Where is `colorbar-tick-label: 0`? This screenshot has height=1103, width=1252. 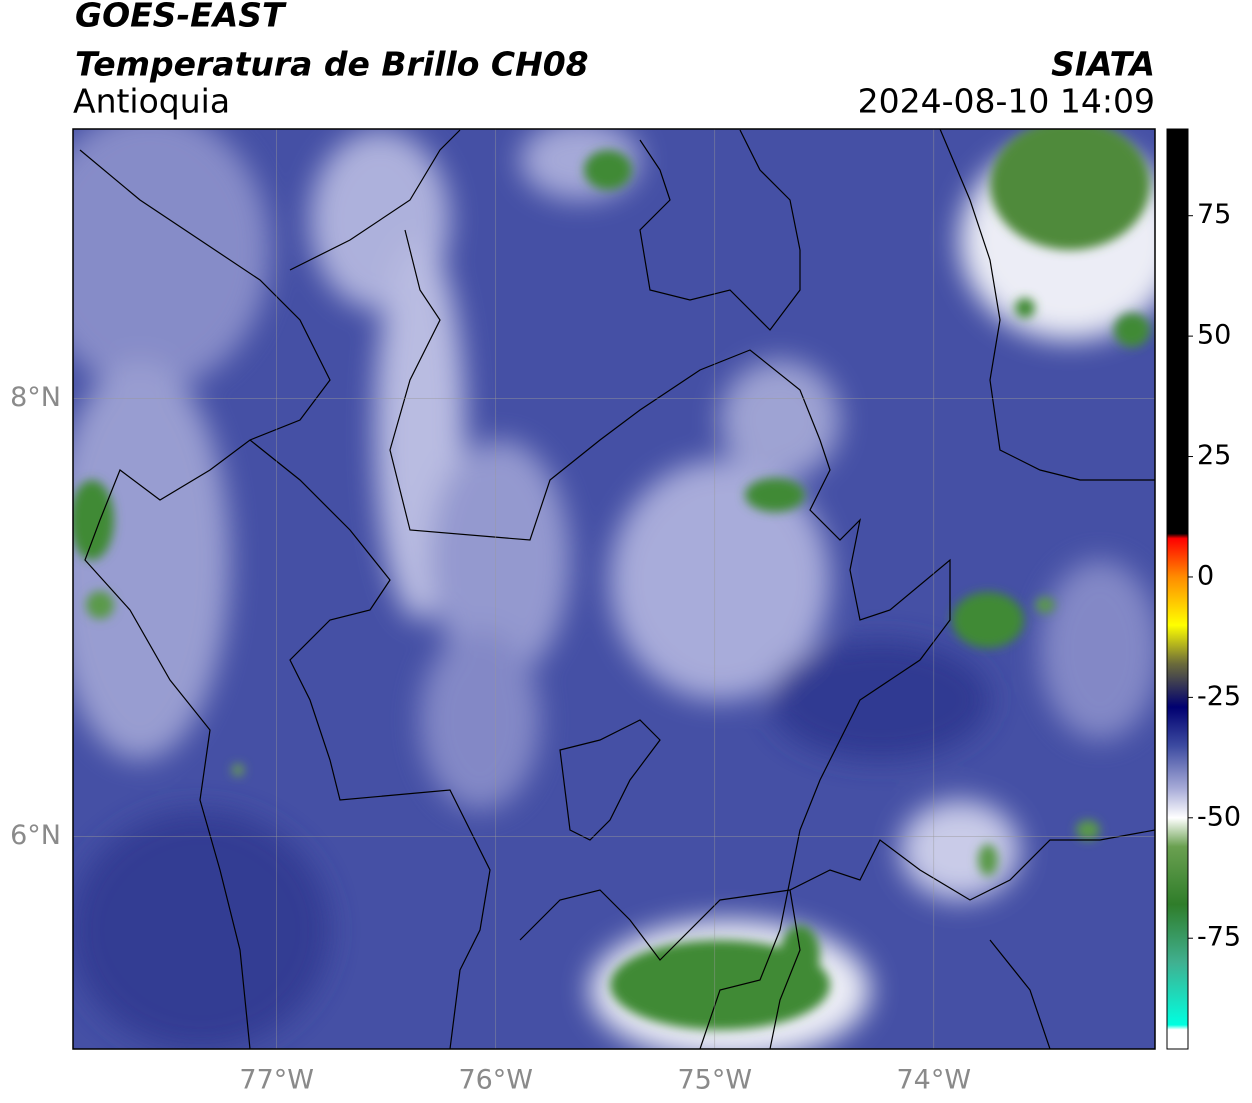 colorbar-tick-label: 0 is located at coordinates (1205, 575).